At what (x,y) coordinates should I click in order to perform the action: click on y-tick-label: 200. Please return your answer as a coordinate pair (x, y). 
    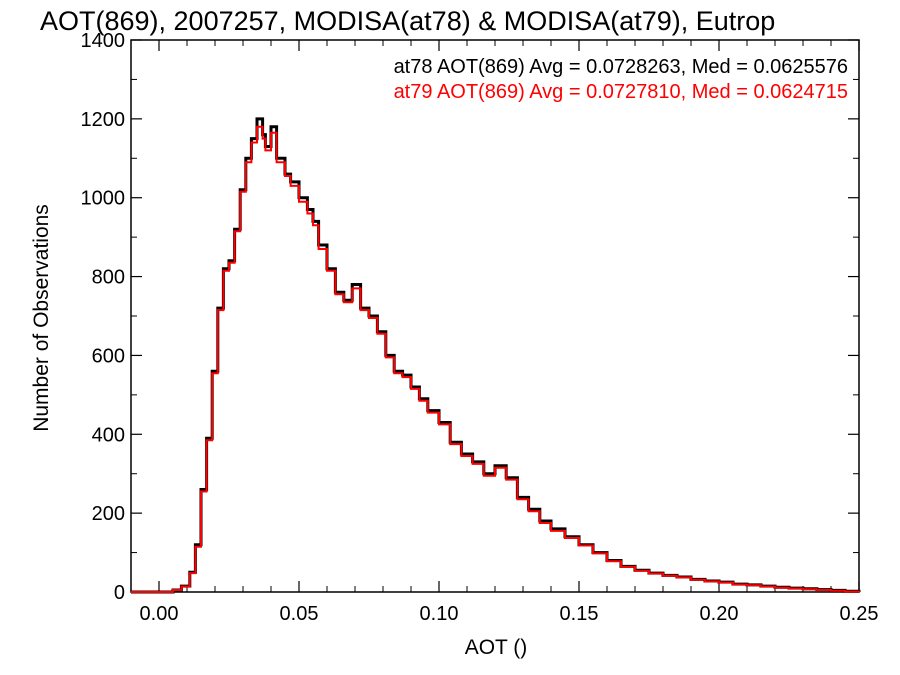
    Looking at the image, I should click on (108, 514).